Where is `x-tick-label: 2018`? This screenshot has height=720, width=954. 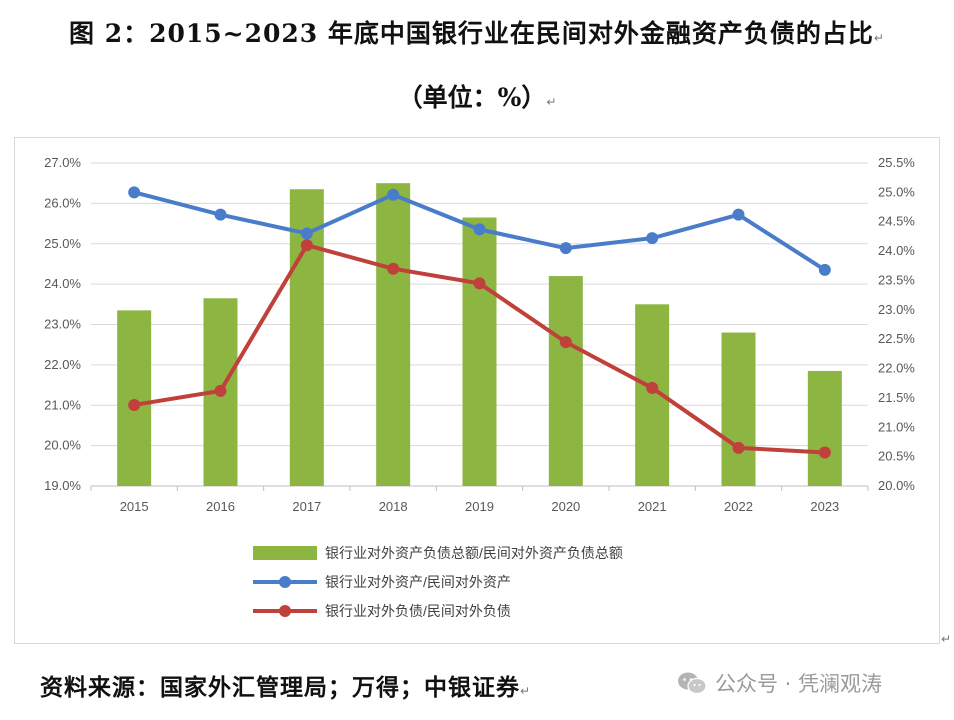
x-tick-label: 2018 is located at coordinates (393, 506).